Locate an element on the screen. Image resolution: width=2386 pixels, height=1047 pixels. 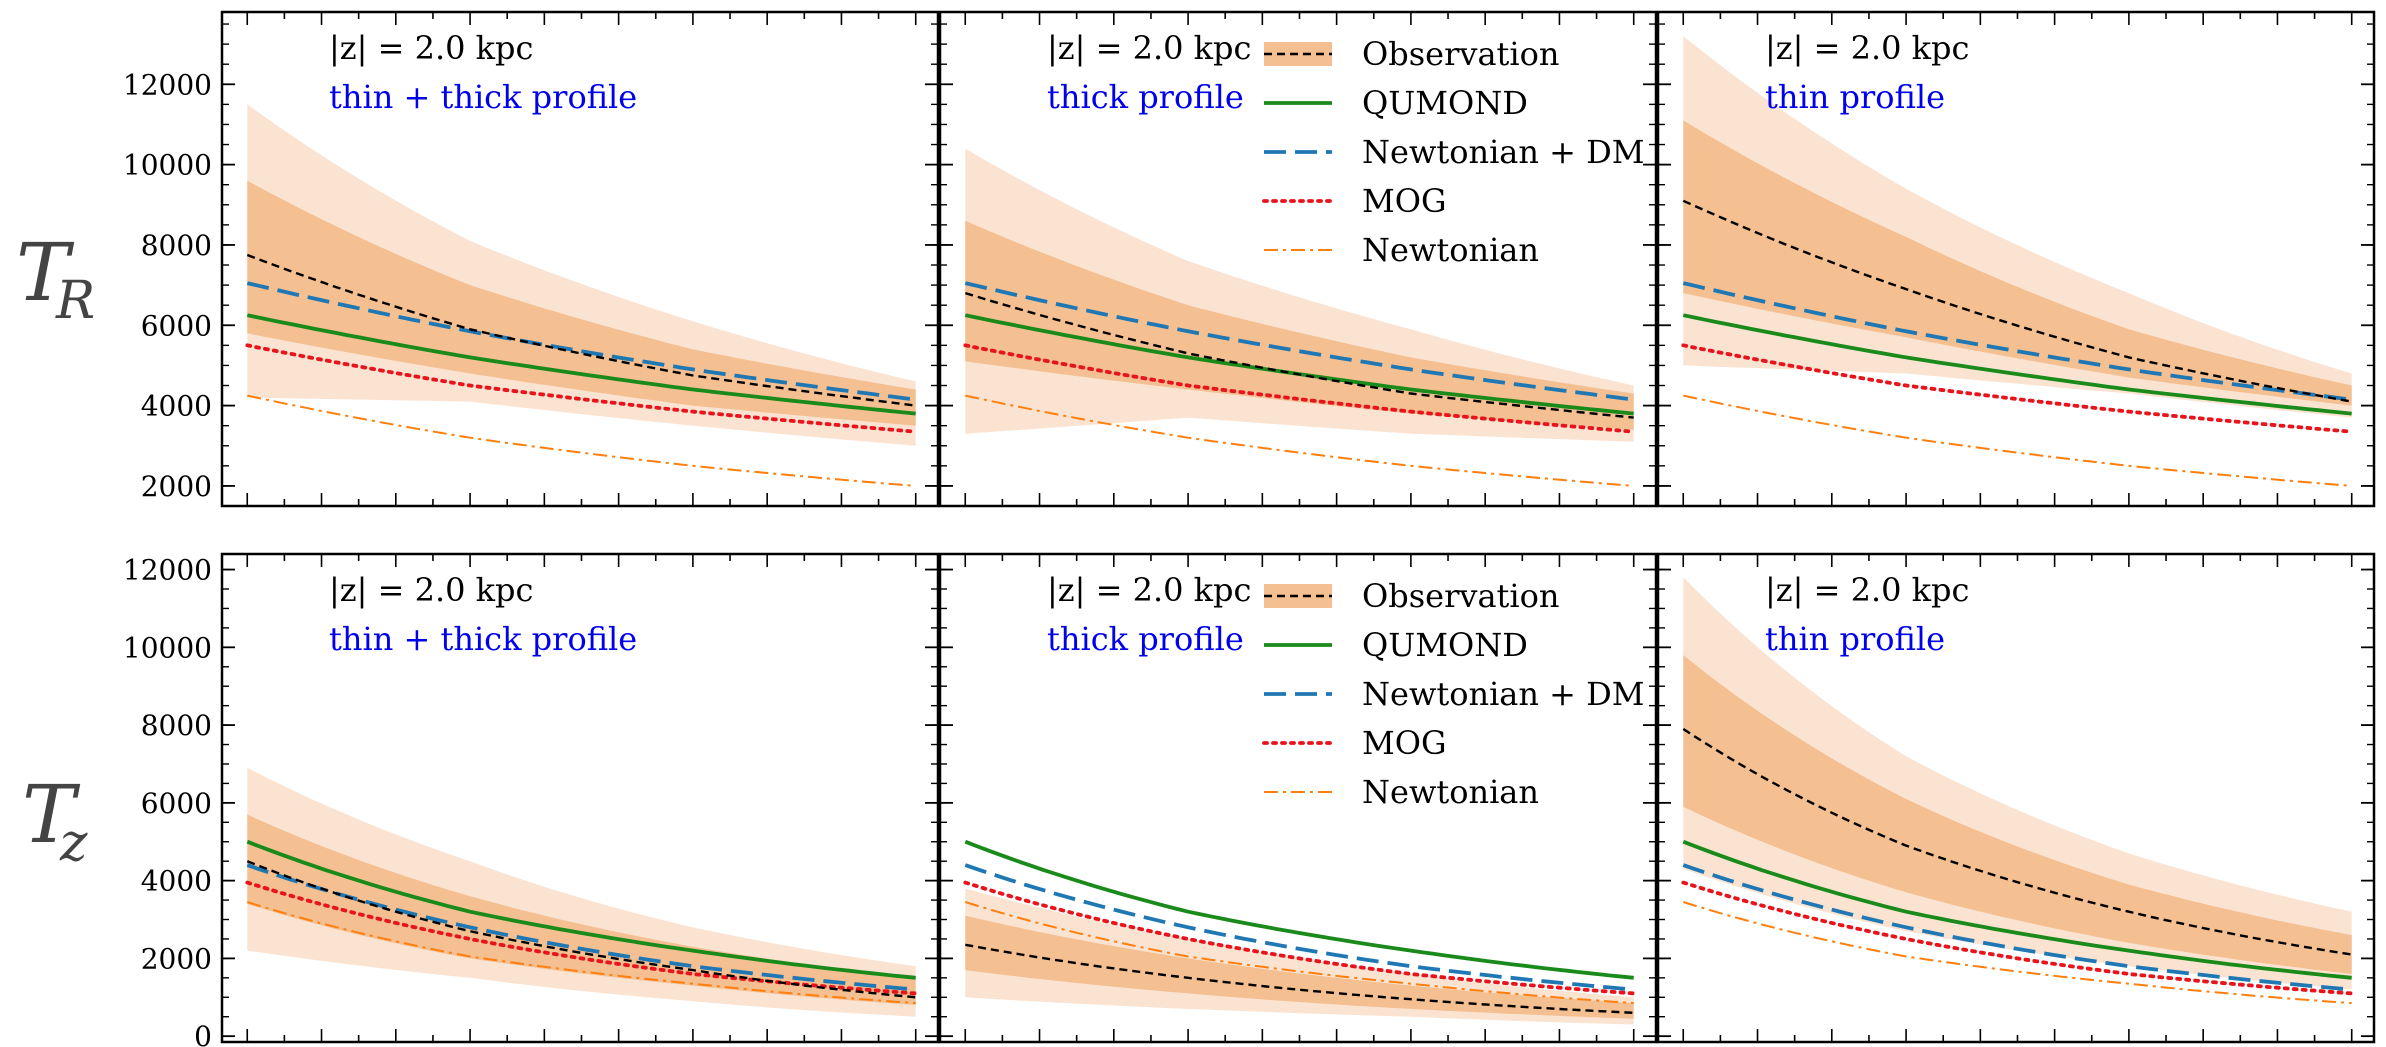
panel-r0c2: |z| = 2.0 kpc thin profile is located at coordinates (2016, 259).